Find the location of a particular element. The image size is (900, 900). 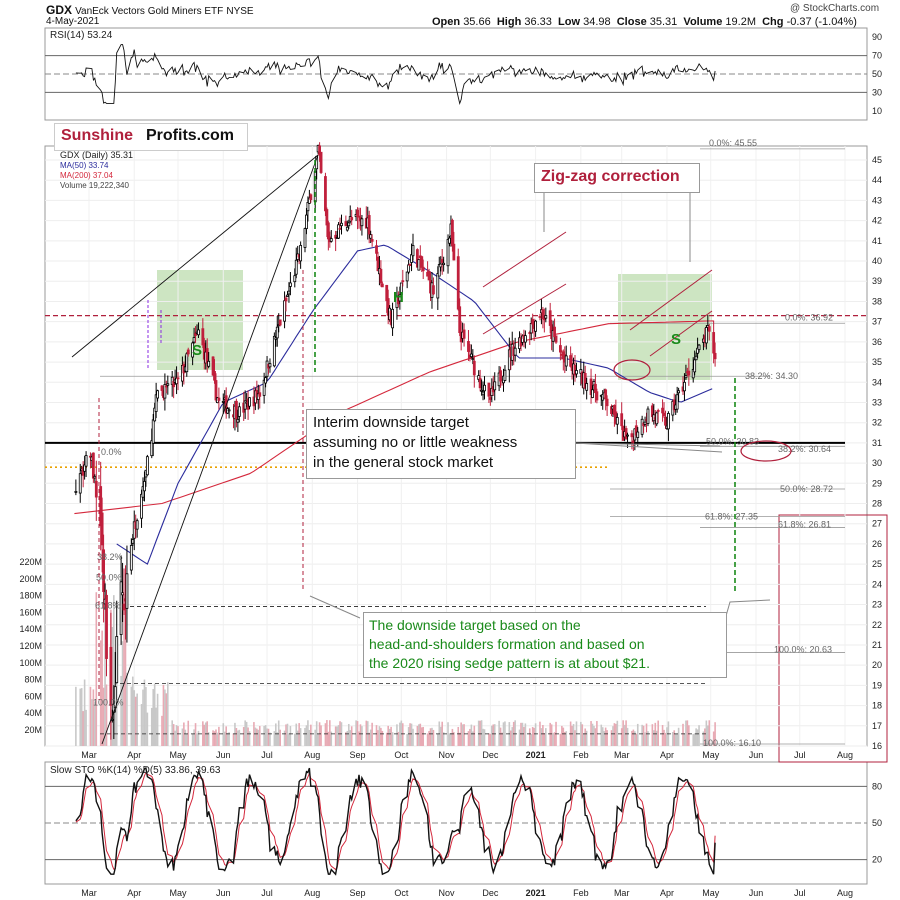

exchange-name: NYSE is located at coordinates (240, 11).